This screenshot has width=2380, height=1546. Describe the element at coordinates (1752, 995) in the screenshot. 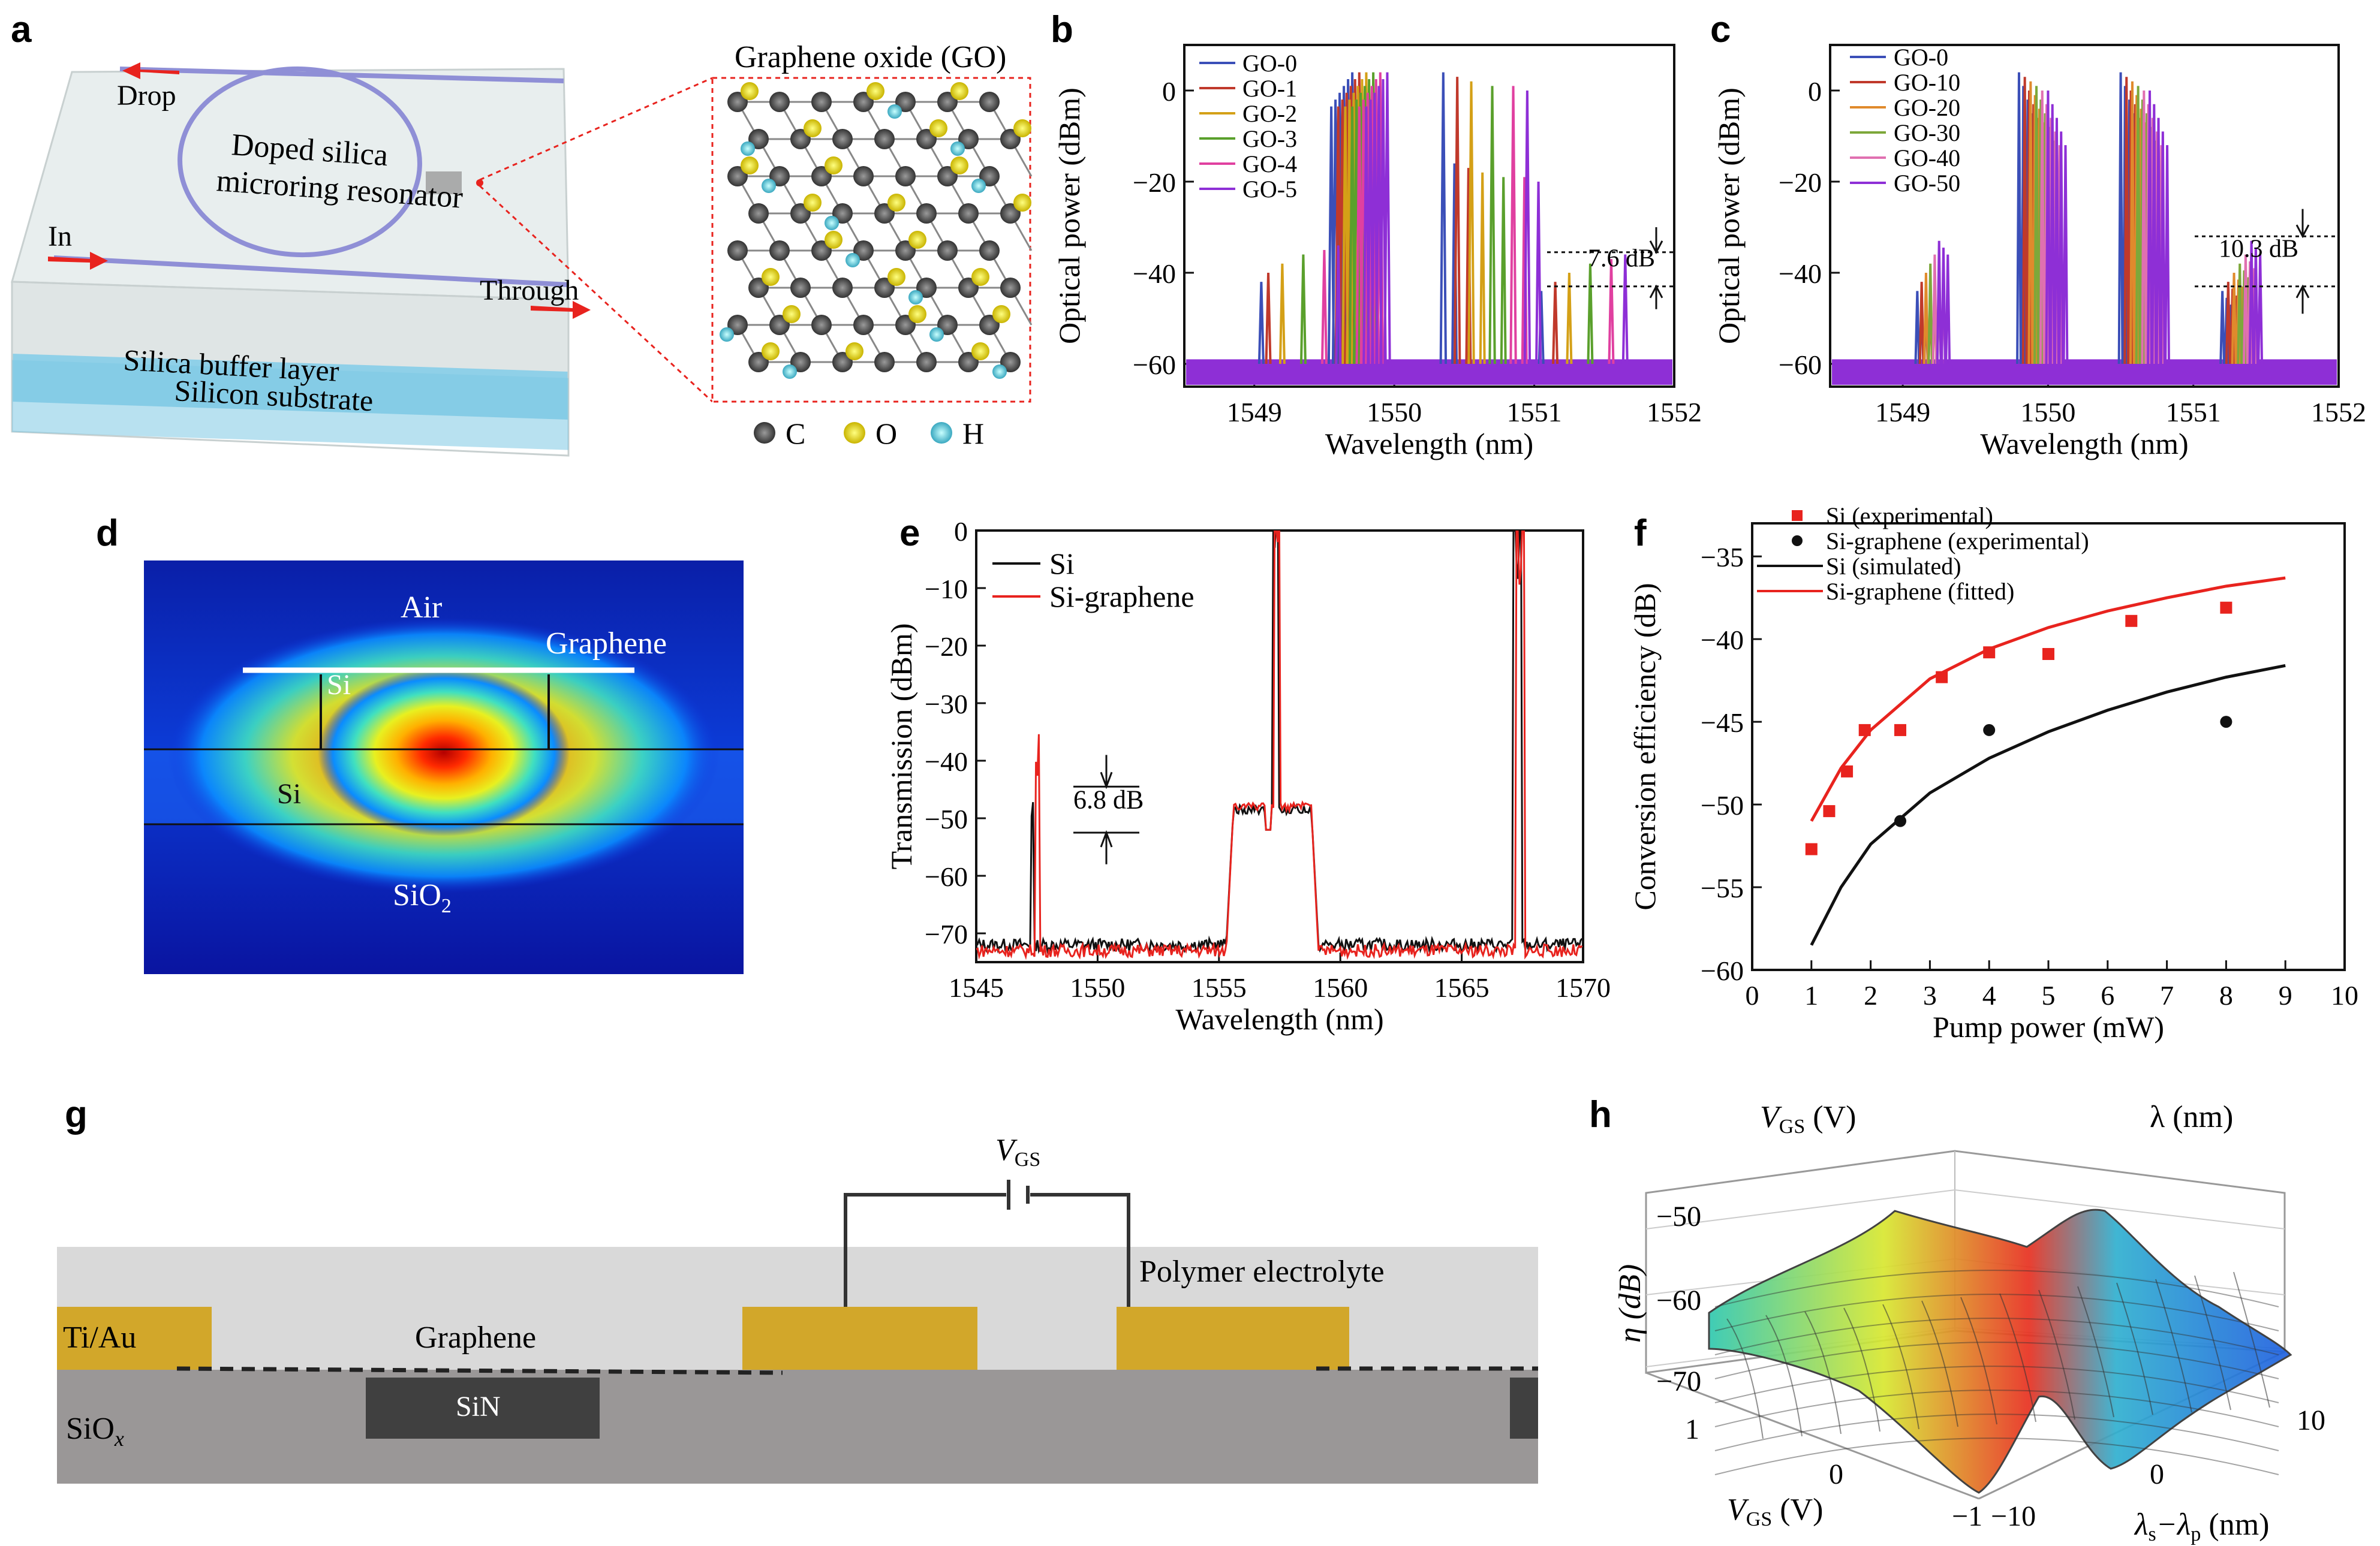

I see `x-tick-label: 0` at that location.